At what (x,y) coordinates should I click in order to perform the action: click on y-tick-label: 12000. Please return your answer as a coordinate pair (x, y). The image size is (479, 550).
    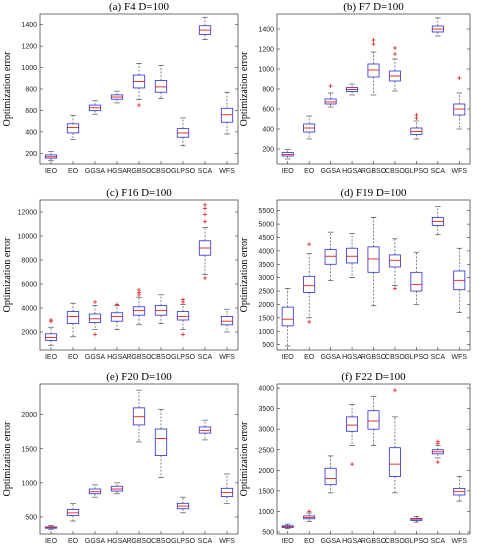
    Looking at the image, I should click on (28, 213).